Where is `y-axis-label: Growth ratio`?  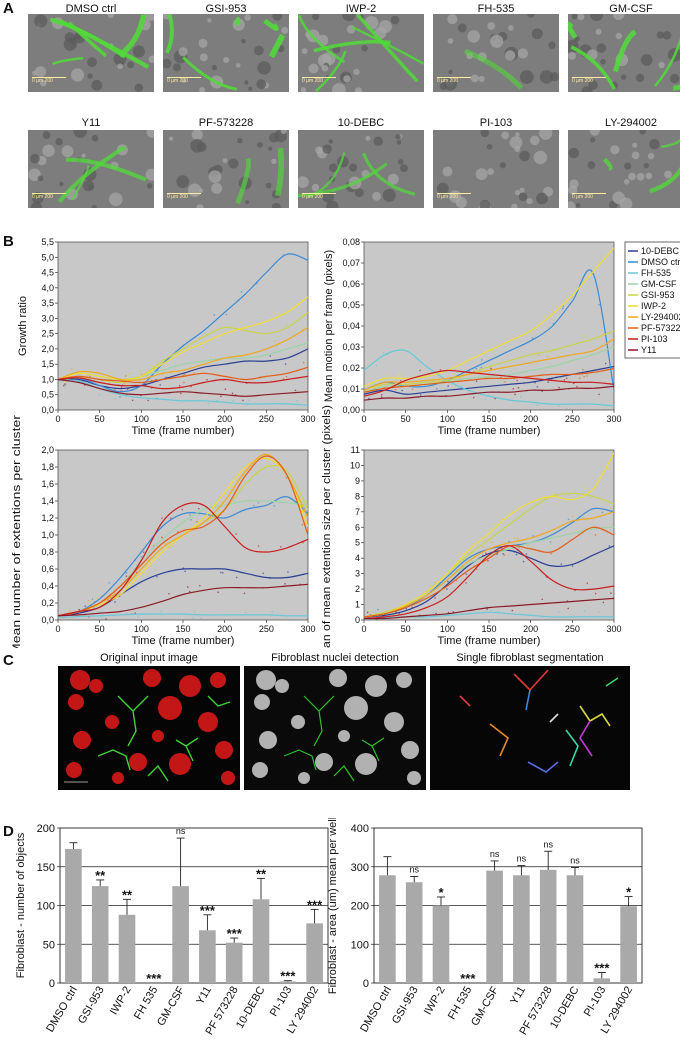 y-axis-label: Growth ratio is located at coordinates (23, 326).